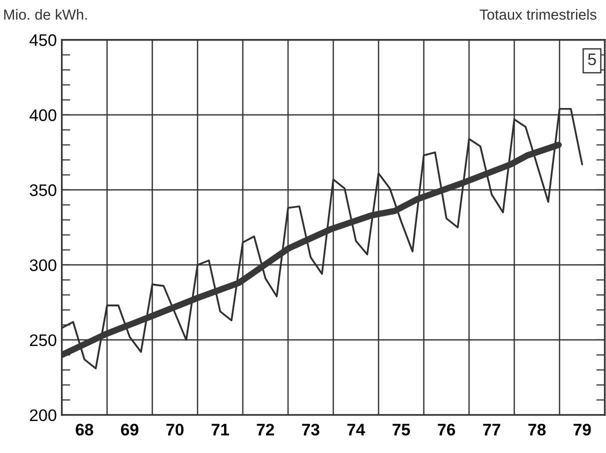 The image size is (606, 453). I want to click on x-tick-label: 69, so click(129, 430).